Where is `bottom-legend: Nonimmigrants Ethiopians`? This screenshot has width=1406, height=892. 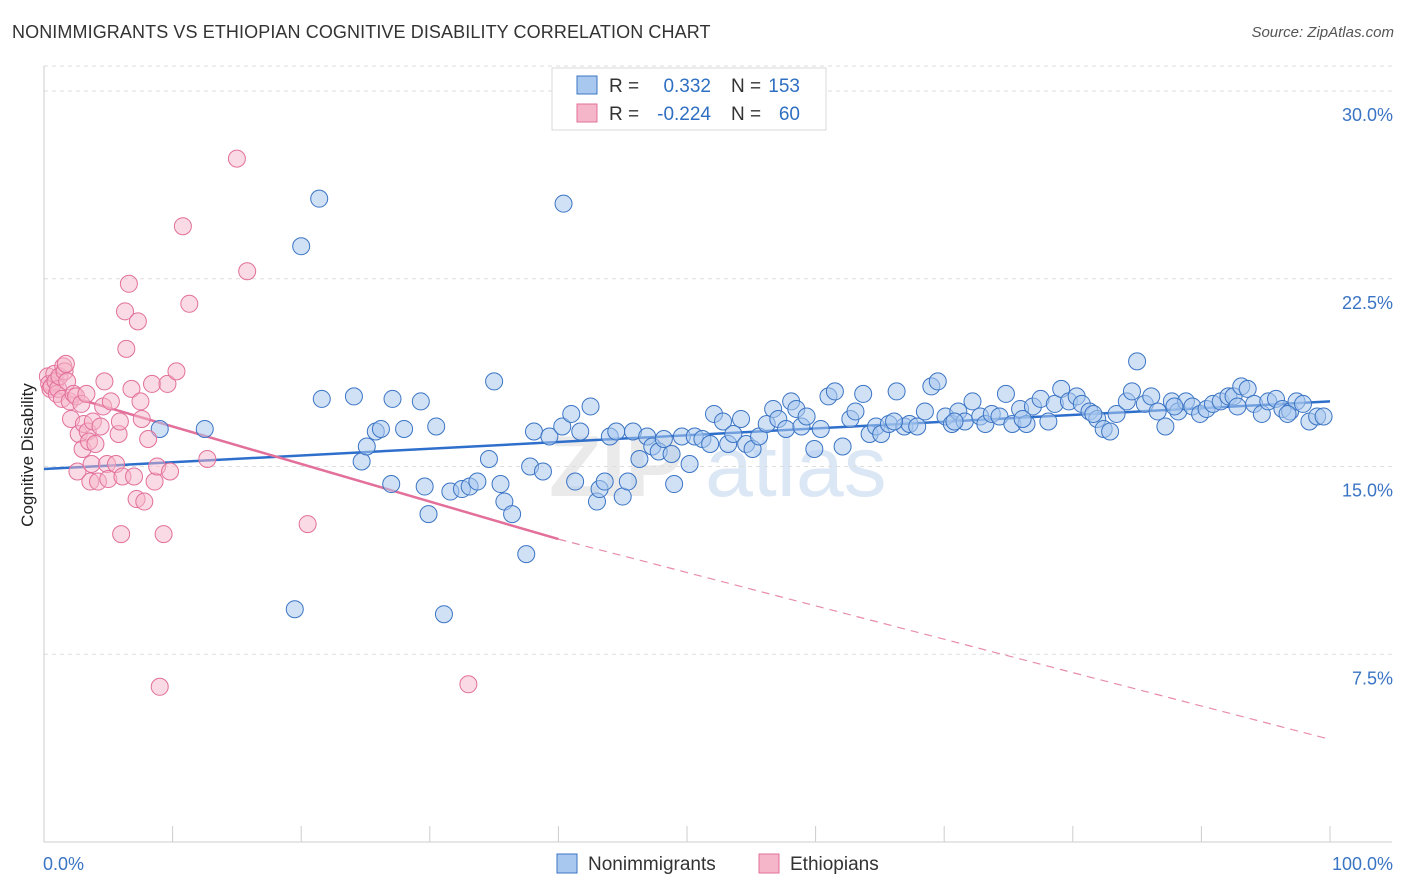 bottom-legend: Nonimmigrants Ethiopians is located at coordinates (717, 864).